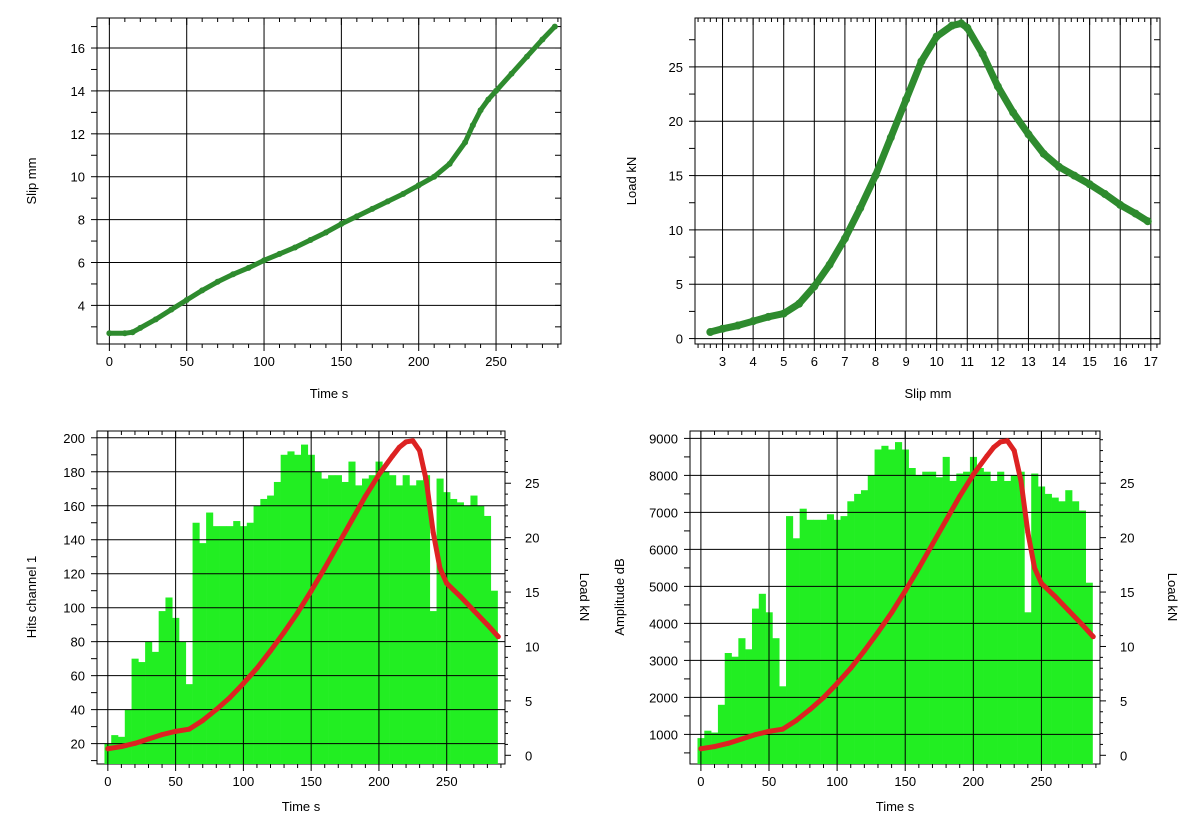  Describe the element at coordinates (663, 512) in the screenshot. I see `y-tick-label: 7000` at that location.